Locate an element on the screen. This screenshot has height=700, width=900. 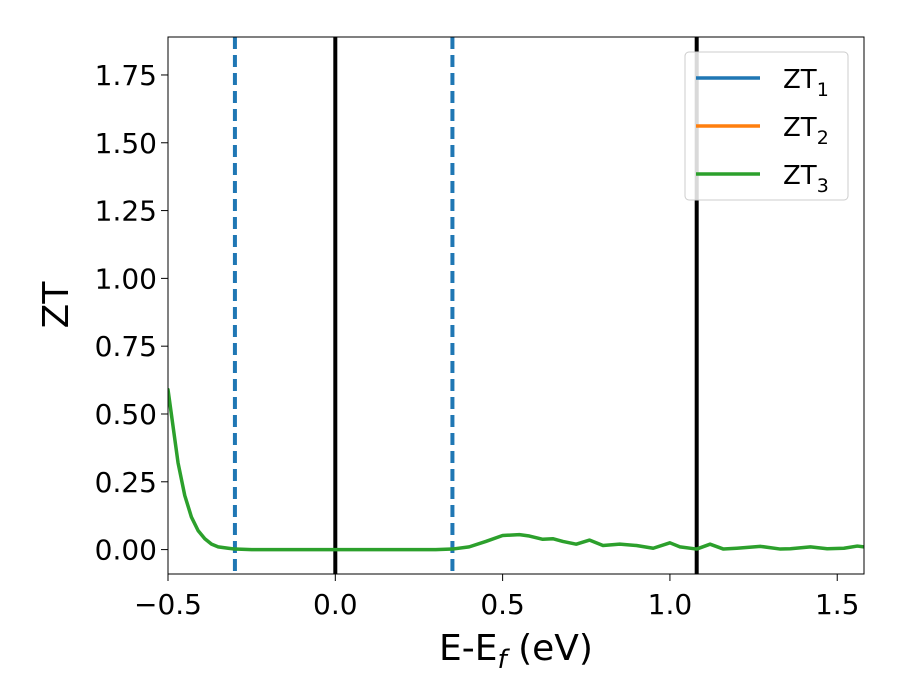
x-axis-label-unit: (eV) is located at coordinates (550, 648).